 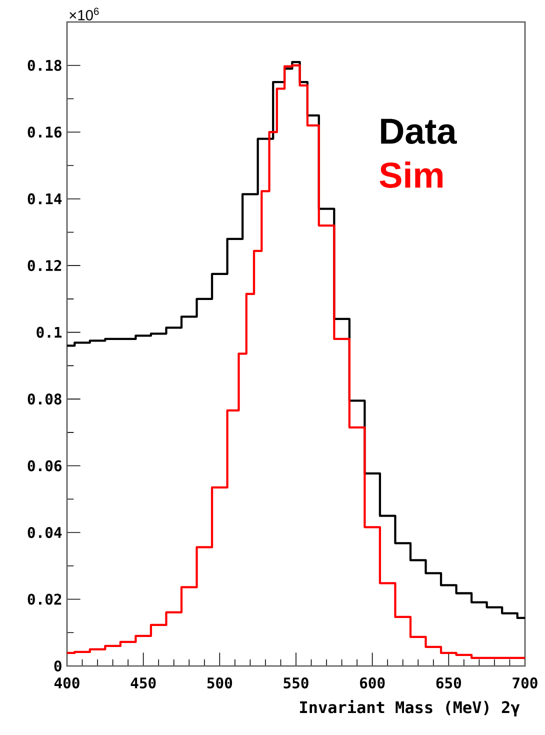 What do you see at coordinates (411, 175) in the screenshot?
I see `series-label: Sim` at bounding box center [411, 175].